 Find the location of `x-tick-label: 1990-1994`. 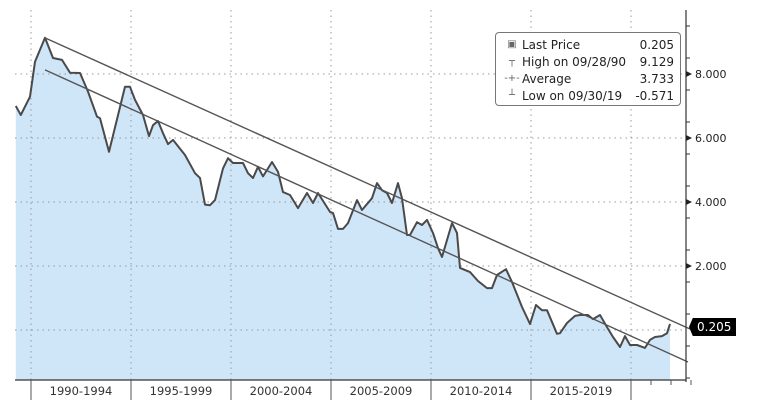

x-tick-label: 1990-1994 is located at coordinates (81, 391).